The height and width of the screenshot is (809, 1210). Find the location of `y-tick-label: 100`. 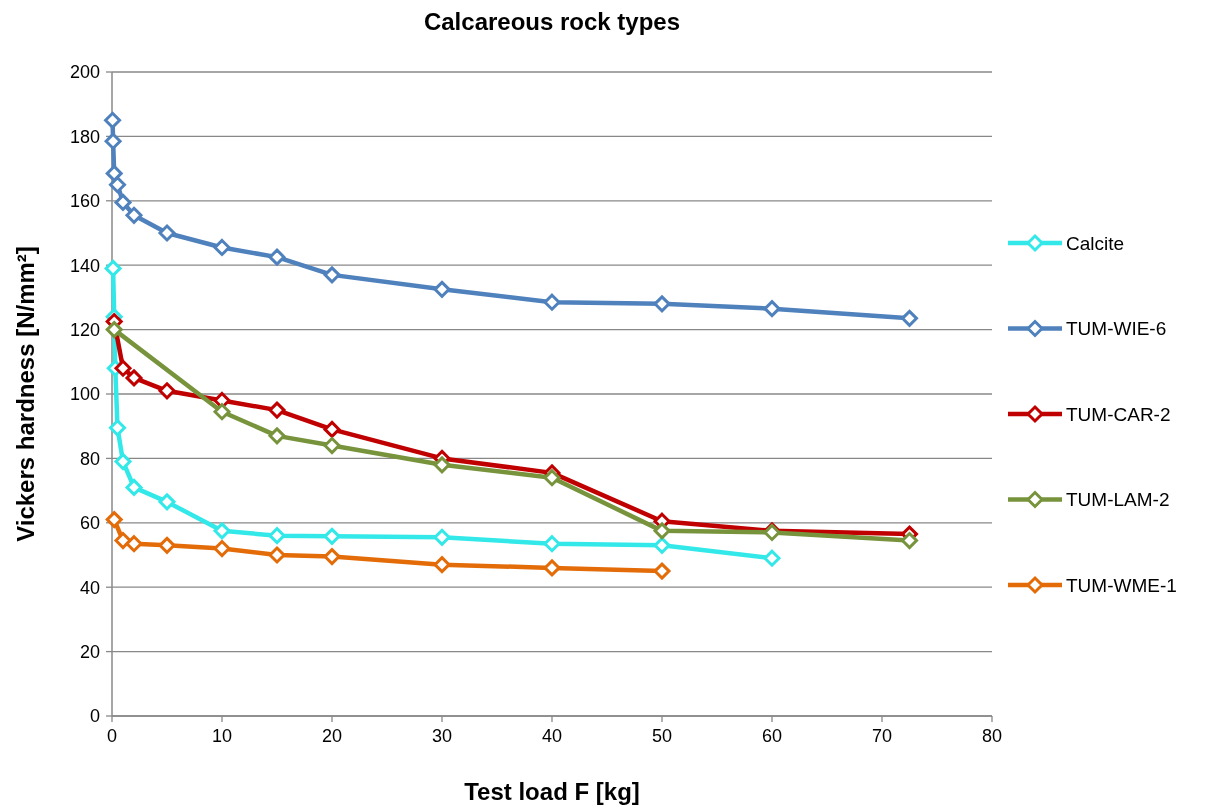

y-tick-label: 100 is located at coordinates (84, 394).